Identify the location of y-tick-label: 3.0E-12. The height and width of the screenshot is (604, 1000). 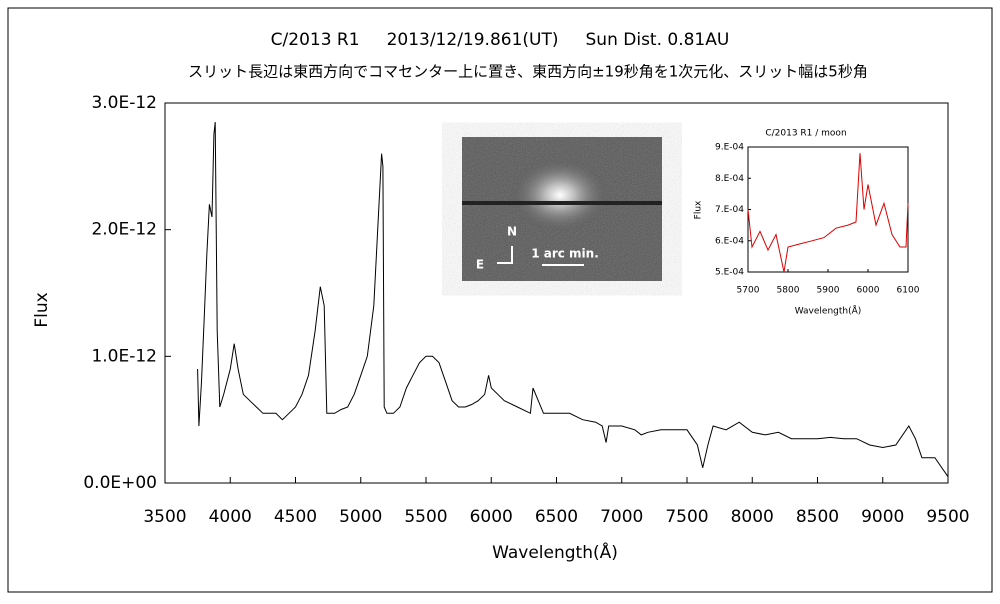
(124, 103).